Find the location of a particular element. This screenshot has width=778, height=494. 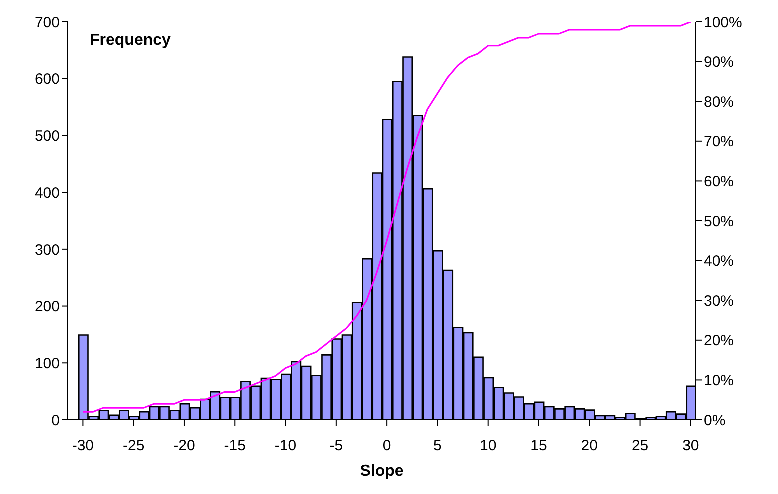

x-tick-label: -15 is located at coordinates (235, 446).